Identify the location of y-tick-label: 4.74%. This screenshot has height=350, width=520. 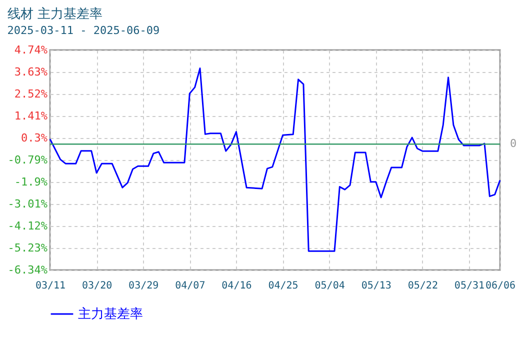
(31, 50).